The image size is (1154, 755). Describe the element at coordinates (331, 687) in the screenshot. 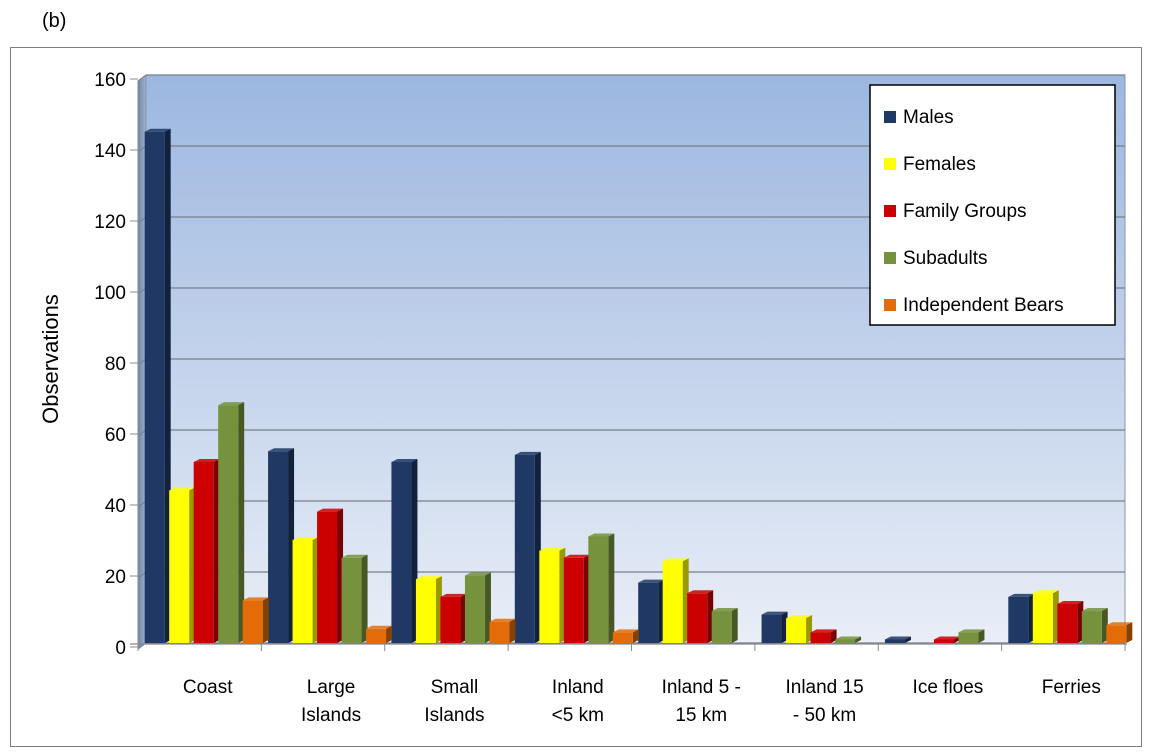

I see `x-category-label: Large` at that location.